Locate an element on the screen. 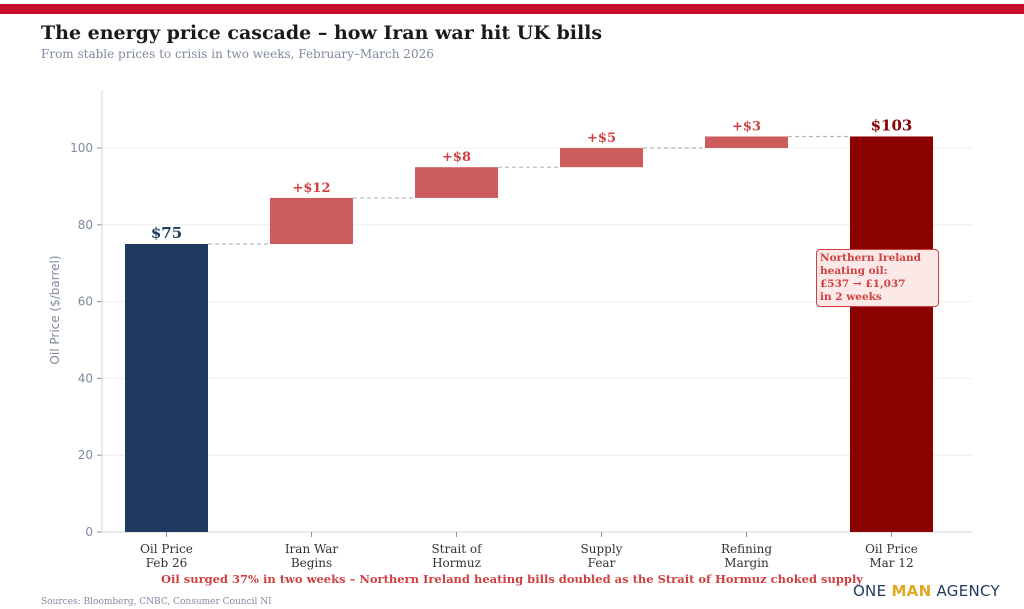 Image resolution: width=1024 pixels, height=609 pixels. connectors is located at coordinates (529, 190).